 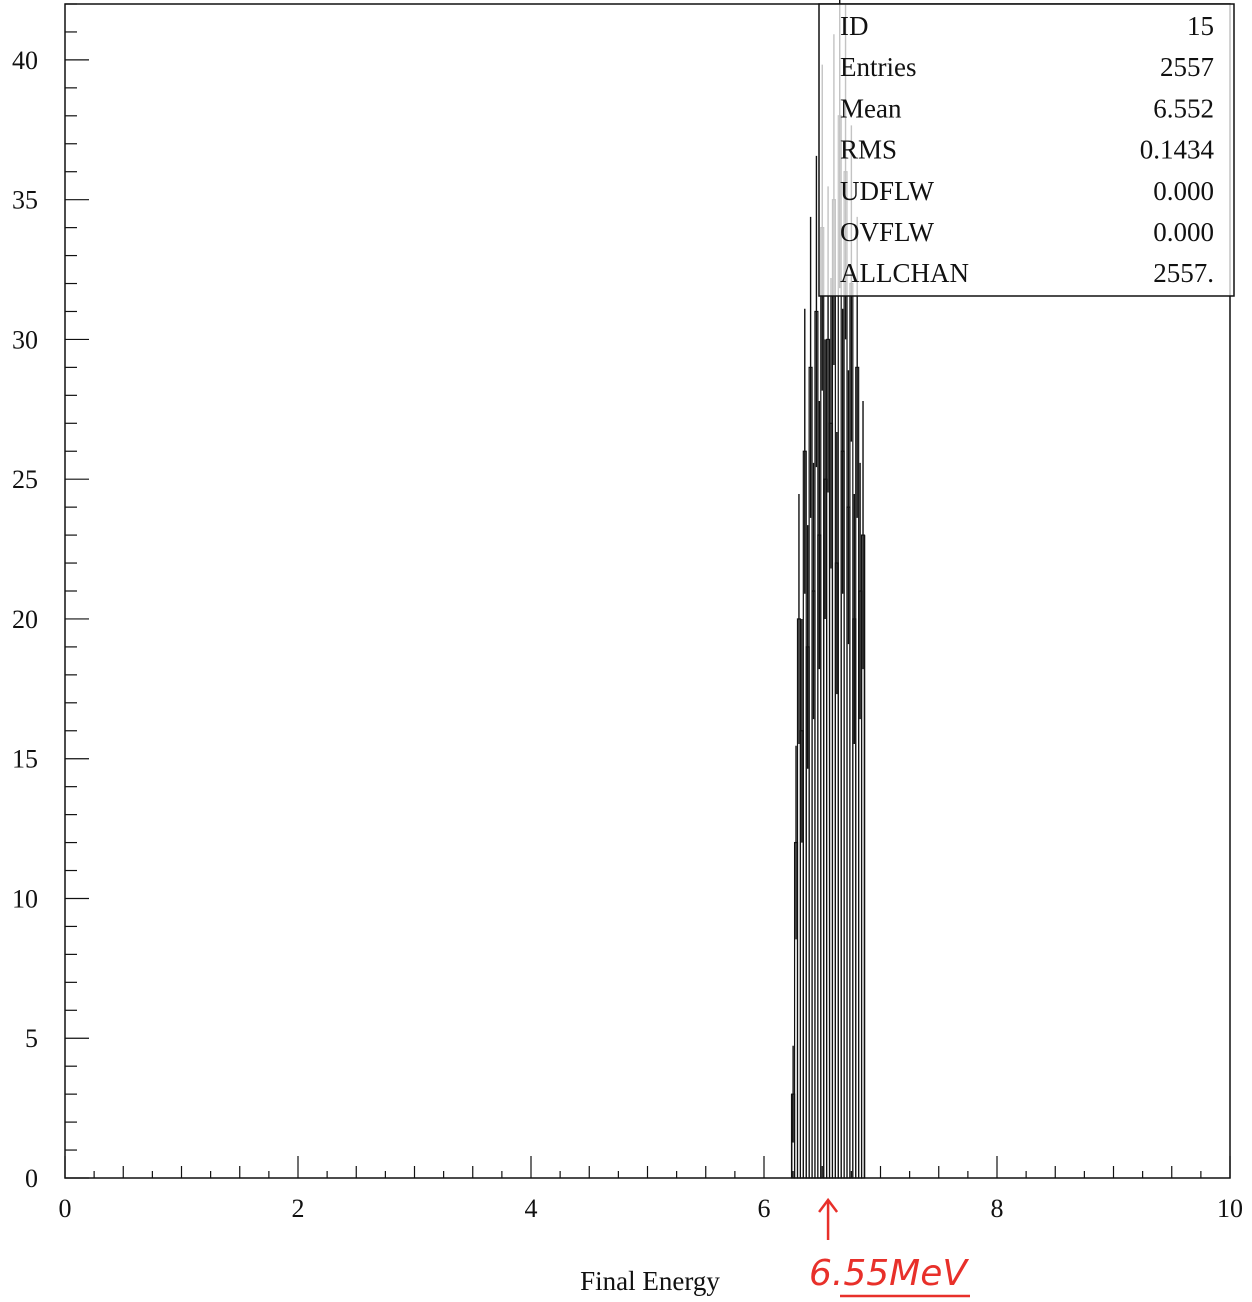 What do you see at coordinates (828, 1205) in the screenshot?
I see `annotation-arrow-head` at bounding box center [828, 1205].